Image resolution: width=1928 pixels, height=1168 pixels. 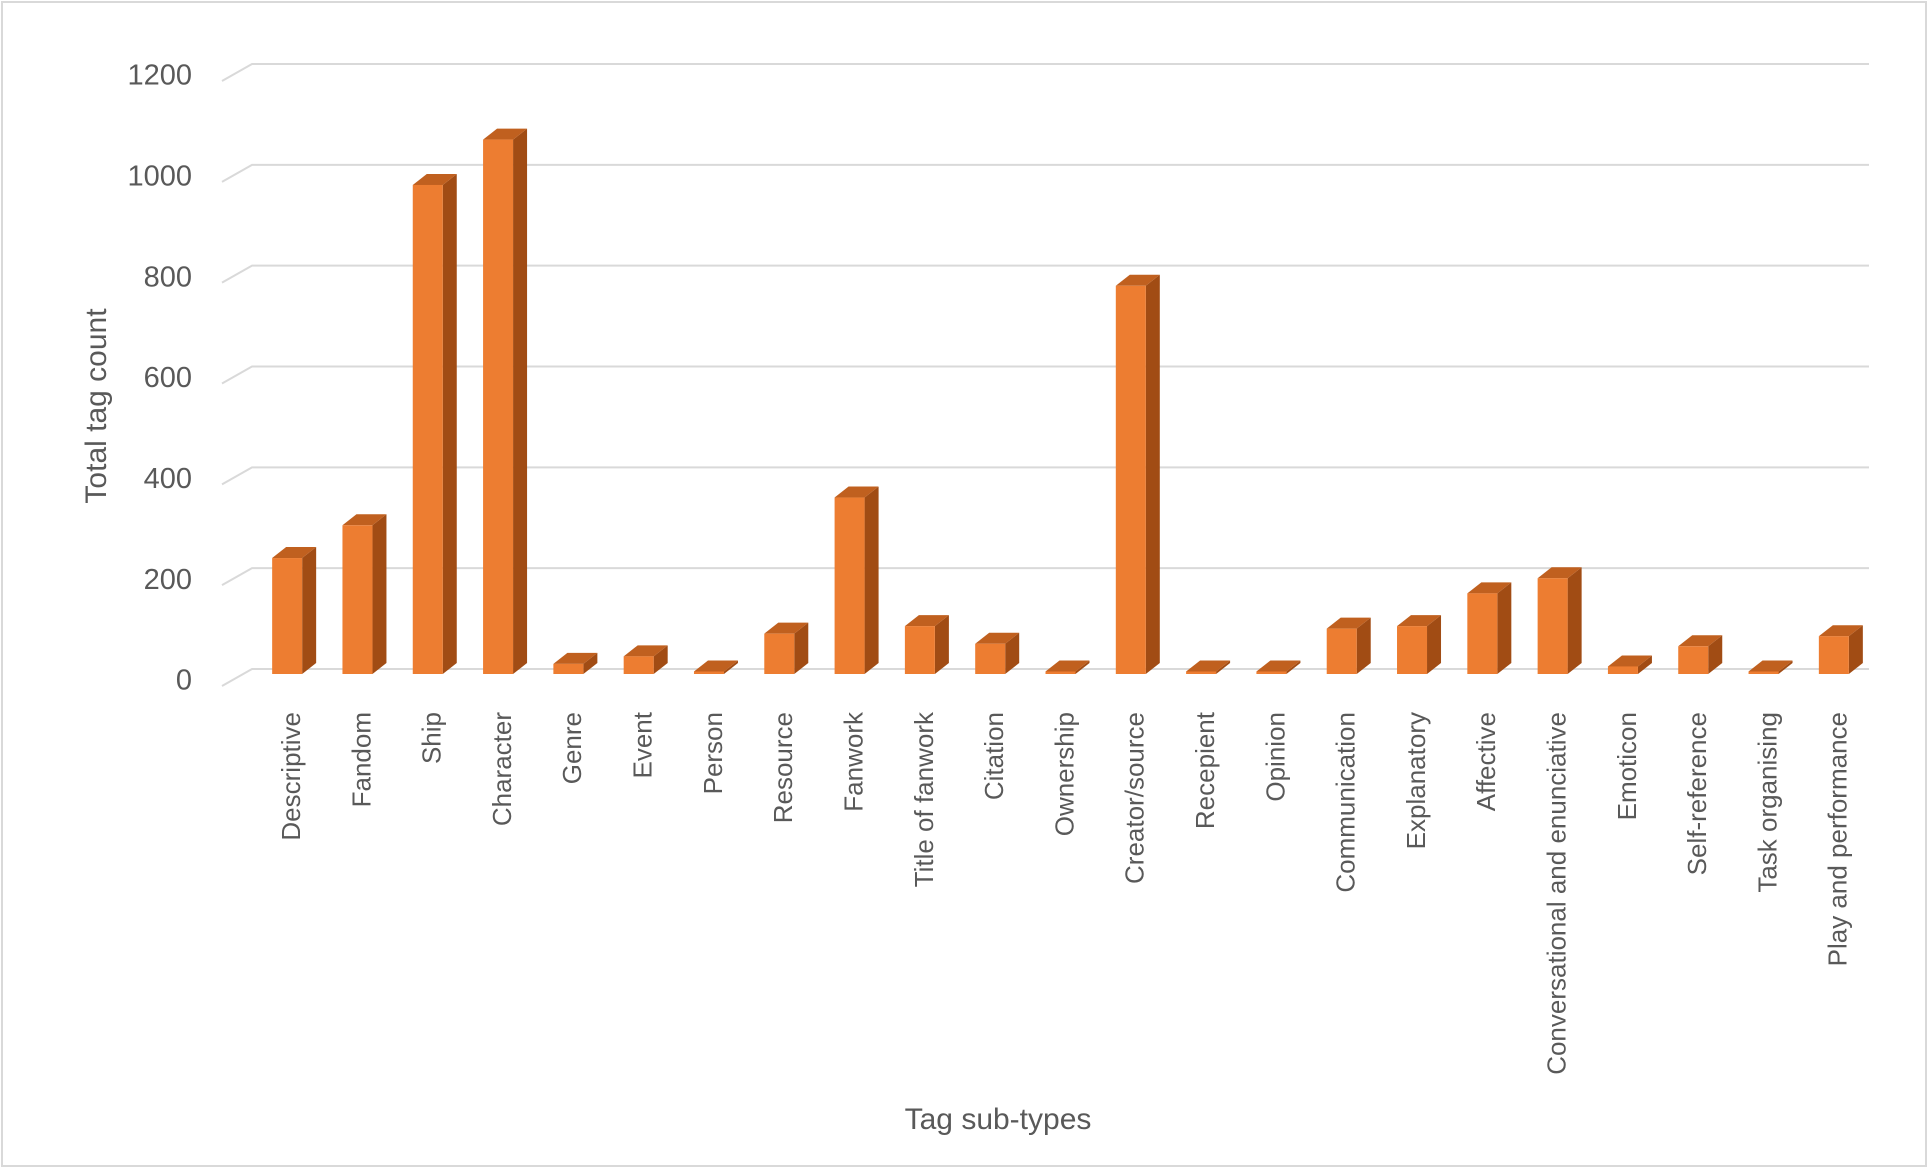 What do you see at coordinates (291, 776) in the screenshot?
I see `x-tick-label: Descriptive` at bounding box center [291, 776].